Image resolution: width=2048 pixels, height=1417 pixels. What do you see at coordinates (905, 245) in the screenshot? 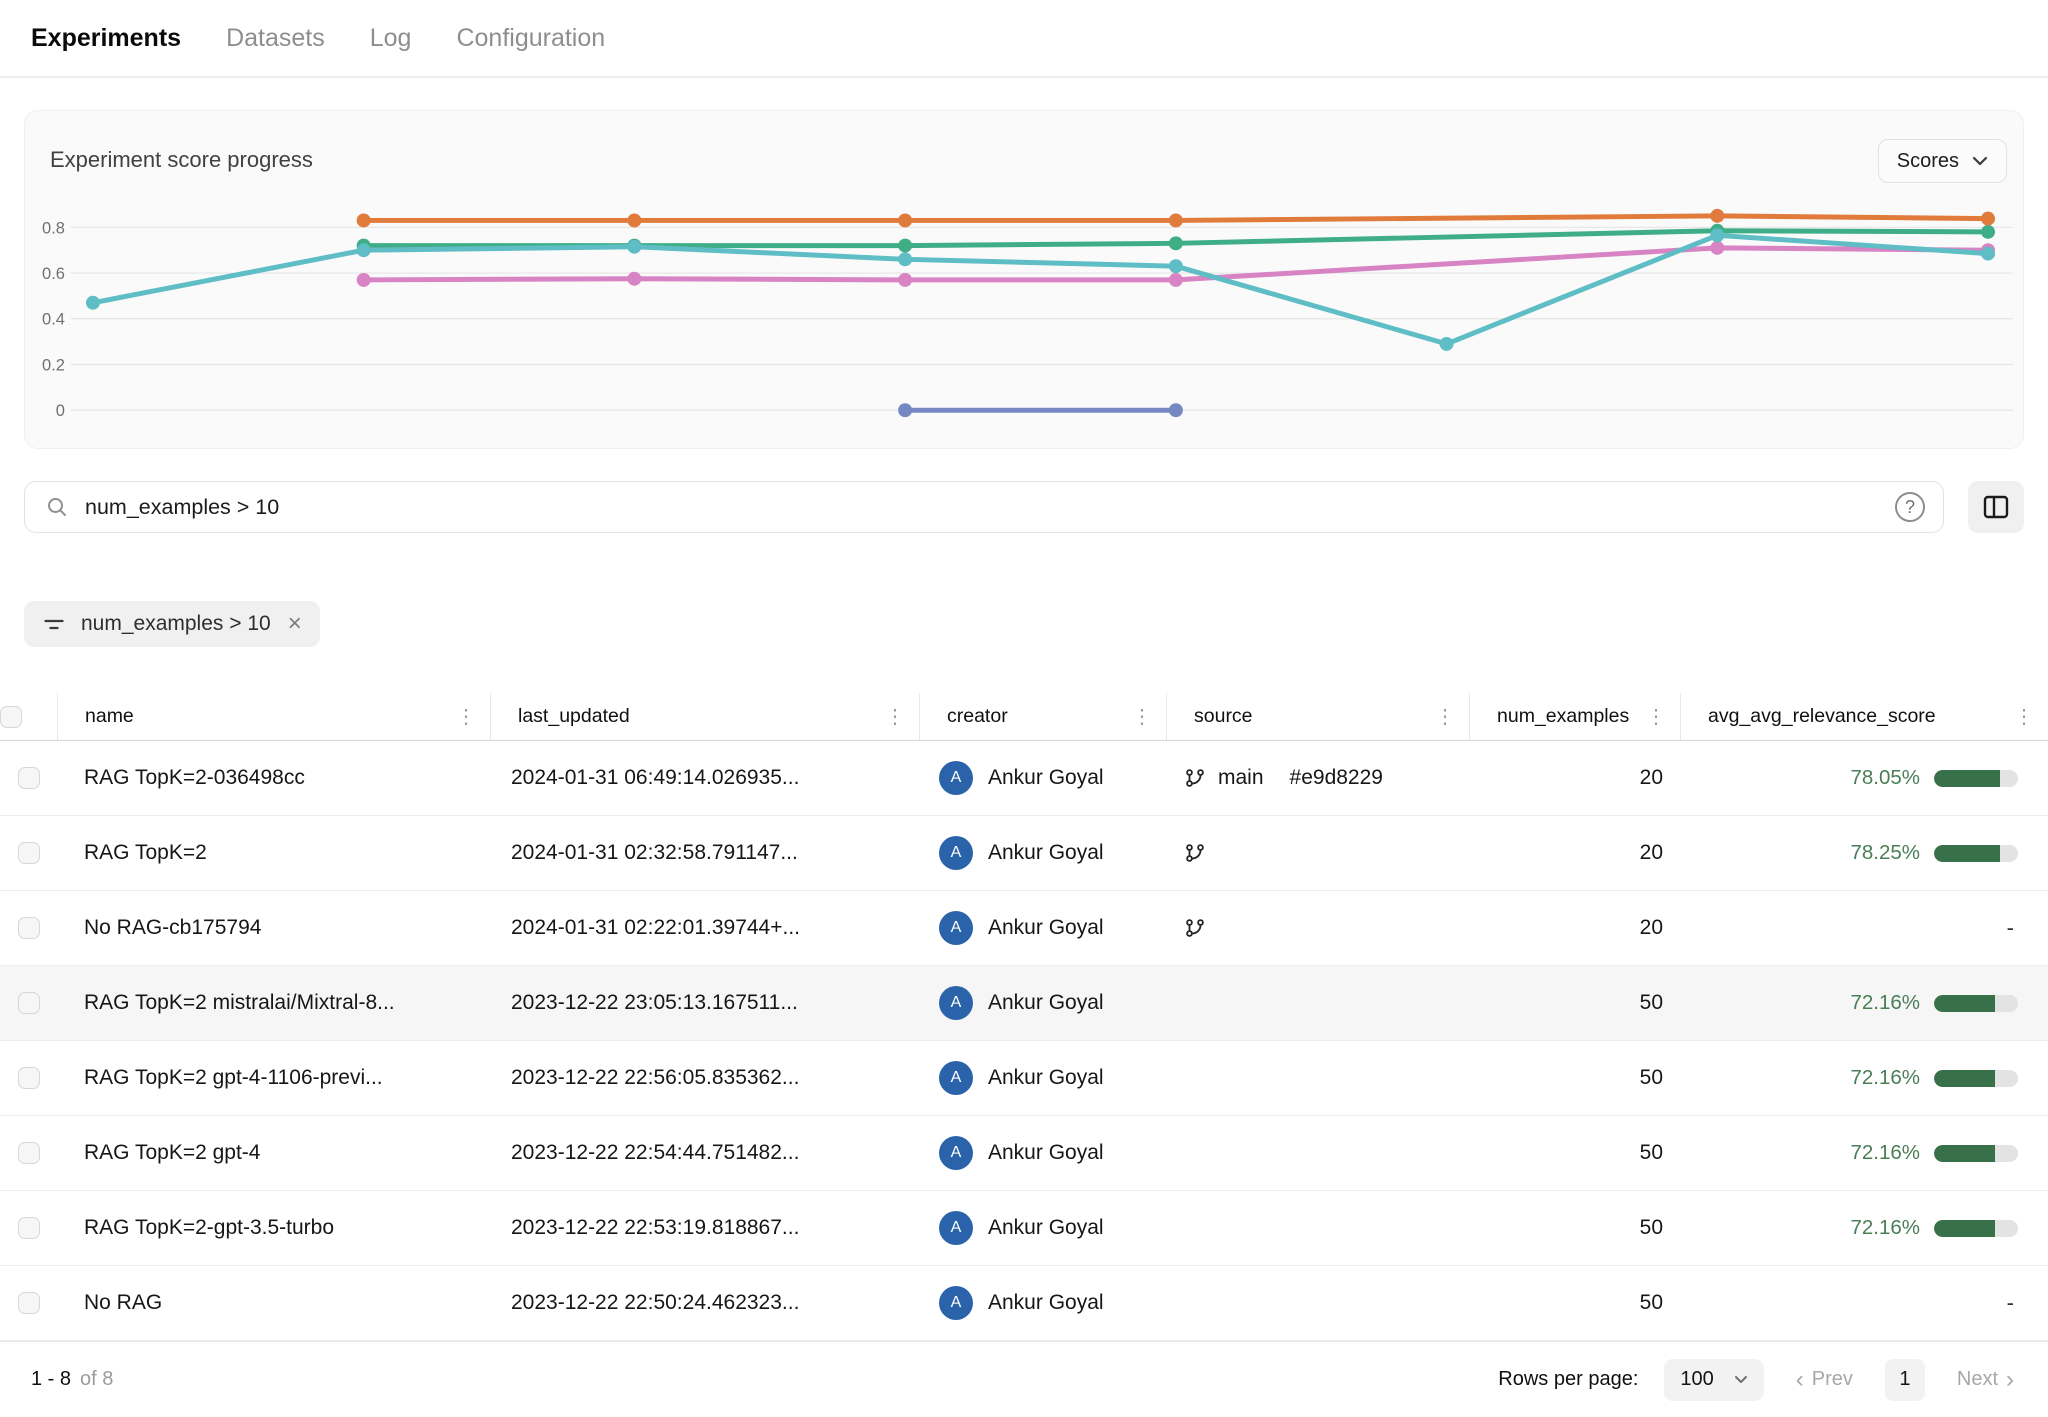
I see `green-score-line-point` at bounding box center [905, 245].